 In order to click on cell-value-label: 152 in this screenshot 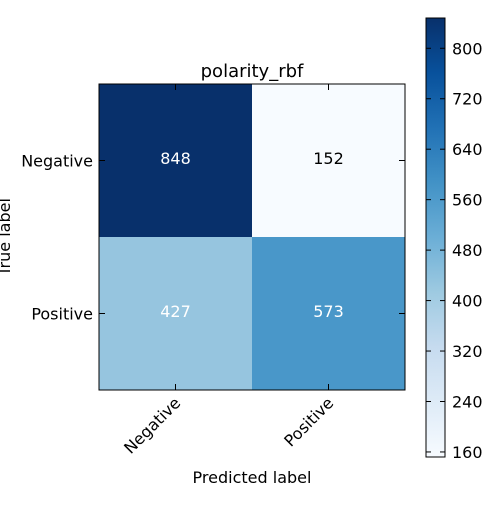, I will do `click(328, 158)`.